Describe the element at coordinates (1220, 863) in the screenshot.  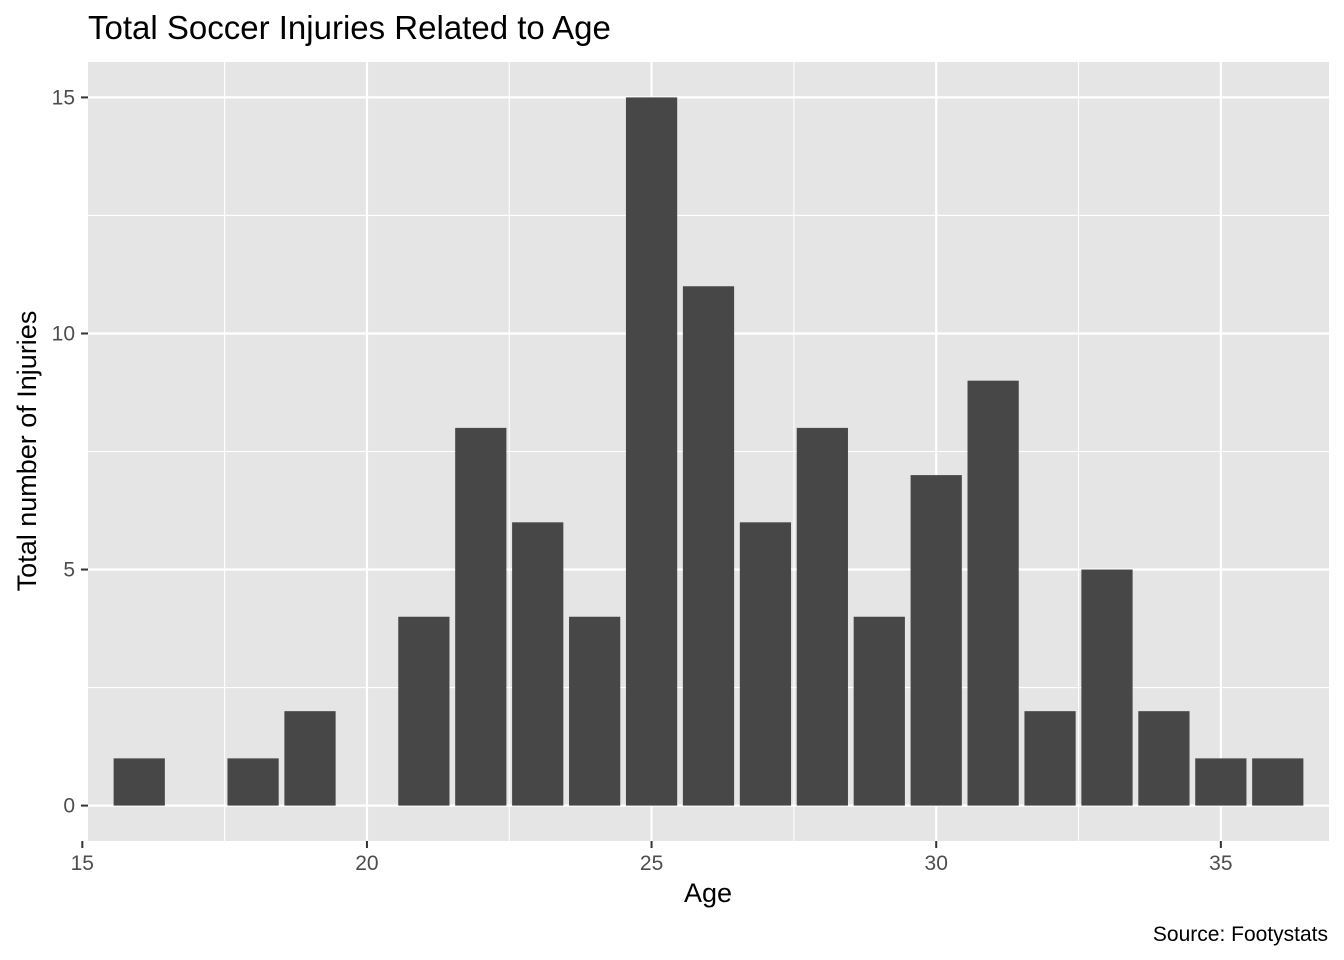
I see `x-tick-label: 35` at that location.